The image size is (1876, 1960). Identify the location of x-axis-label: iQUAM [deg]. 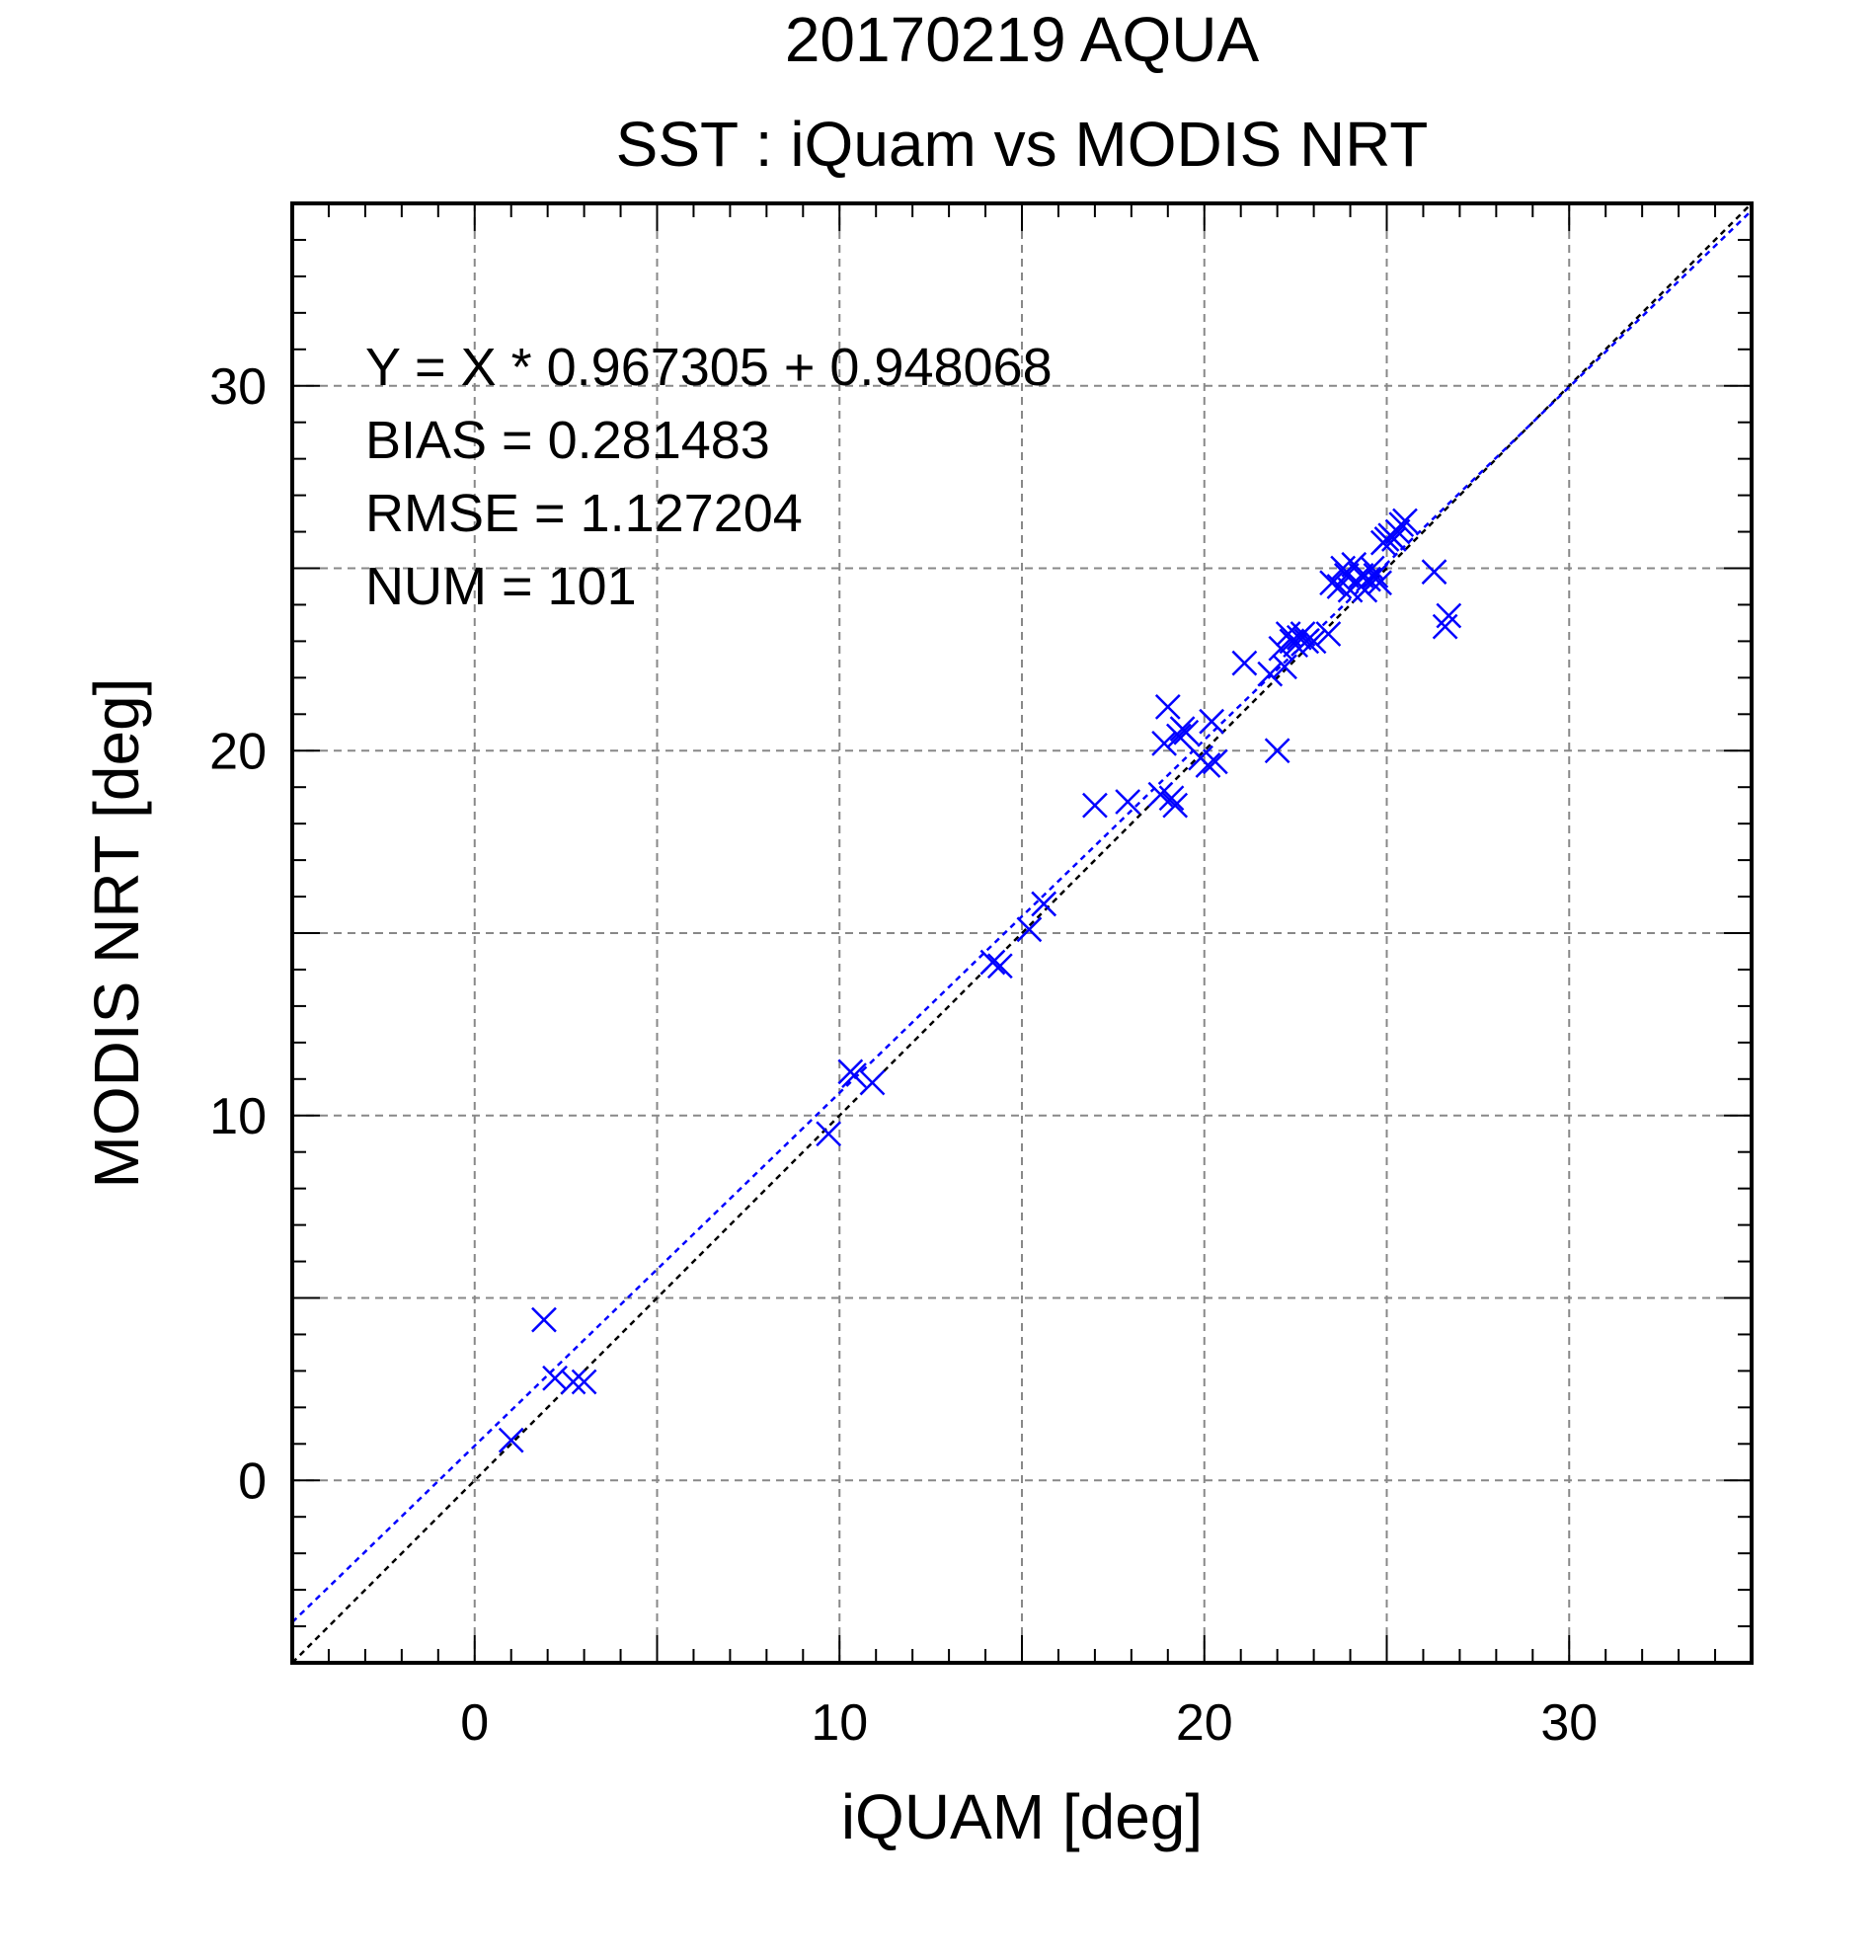
(1022, 1817).